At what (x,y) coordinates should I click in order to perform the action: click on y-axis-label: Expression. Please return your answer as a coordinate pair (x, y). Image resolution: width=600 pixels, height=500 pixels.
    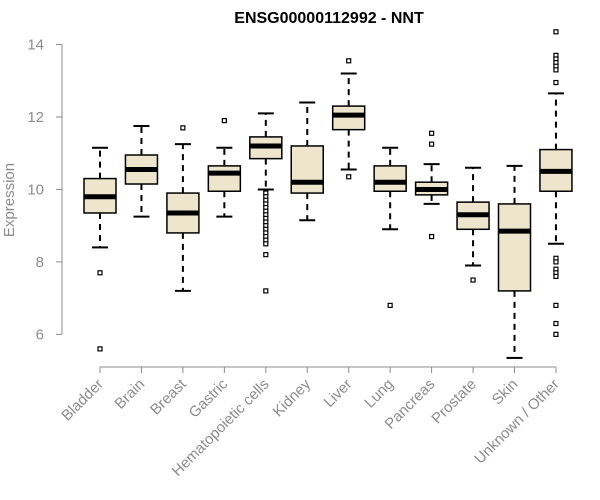
    Looking at the image, I should click on (9, 200).